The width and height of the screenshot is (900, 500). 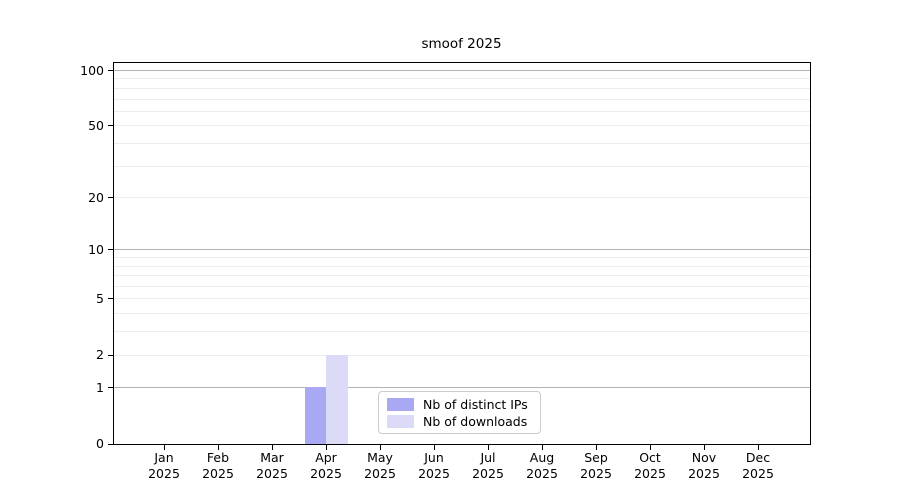 What do you see at coordinates (100, 387) in the screenshot?
I see `y-tick-label-1: 1` at bounding box center [100, 387].